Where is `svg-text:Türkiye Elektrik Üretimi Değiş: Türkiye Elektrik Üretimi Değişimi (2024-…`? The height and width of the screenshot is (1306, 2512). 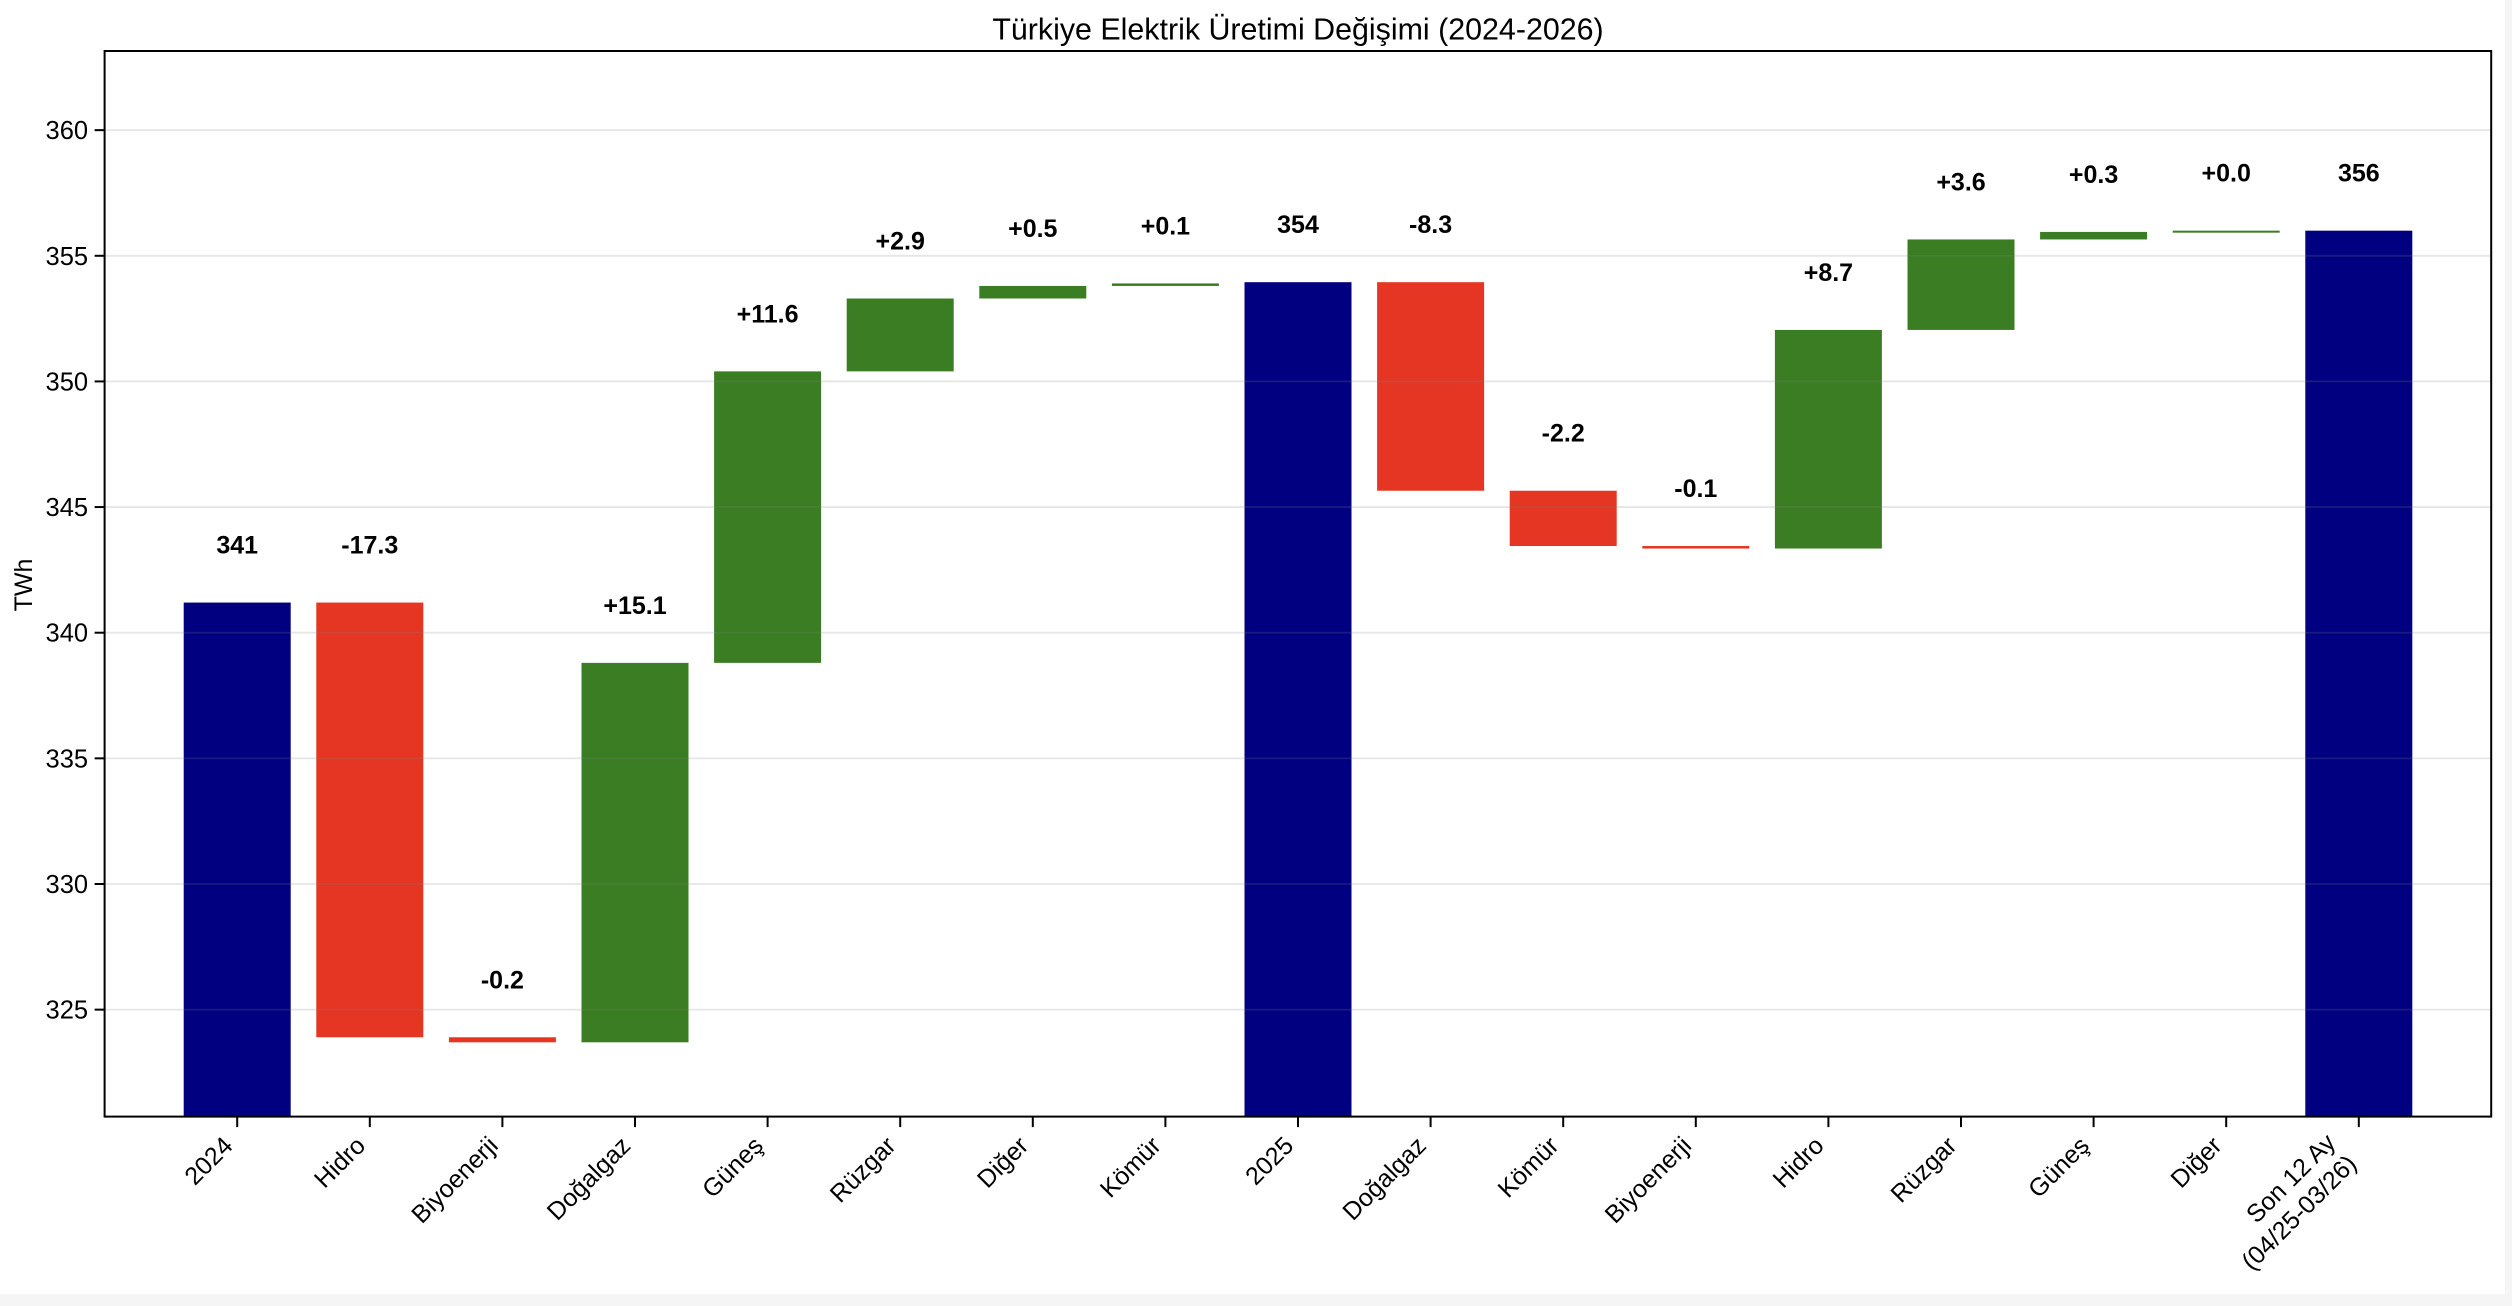 svg-text:Türkiye Elektrik Üretimi Değiş: Türkiye Elektrik Üretimi Değişimi (2024-… is located at coordinates (1297, 29).